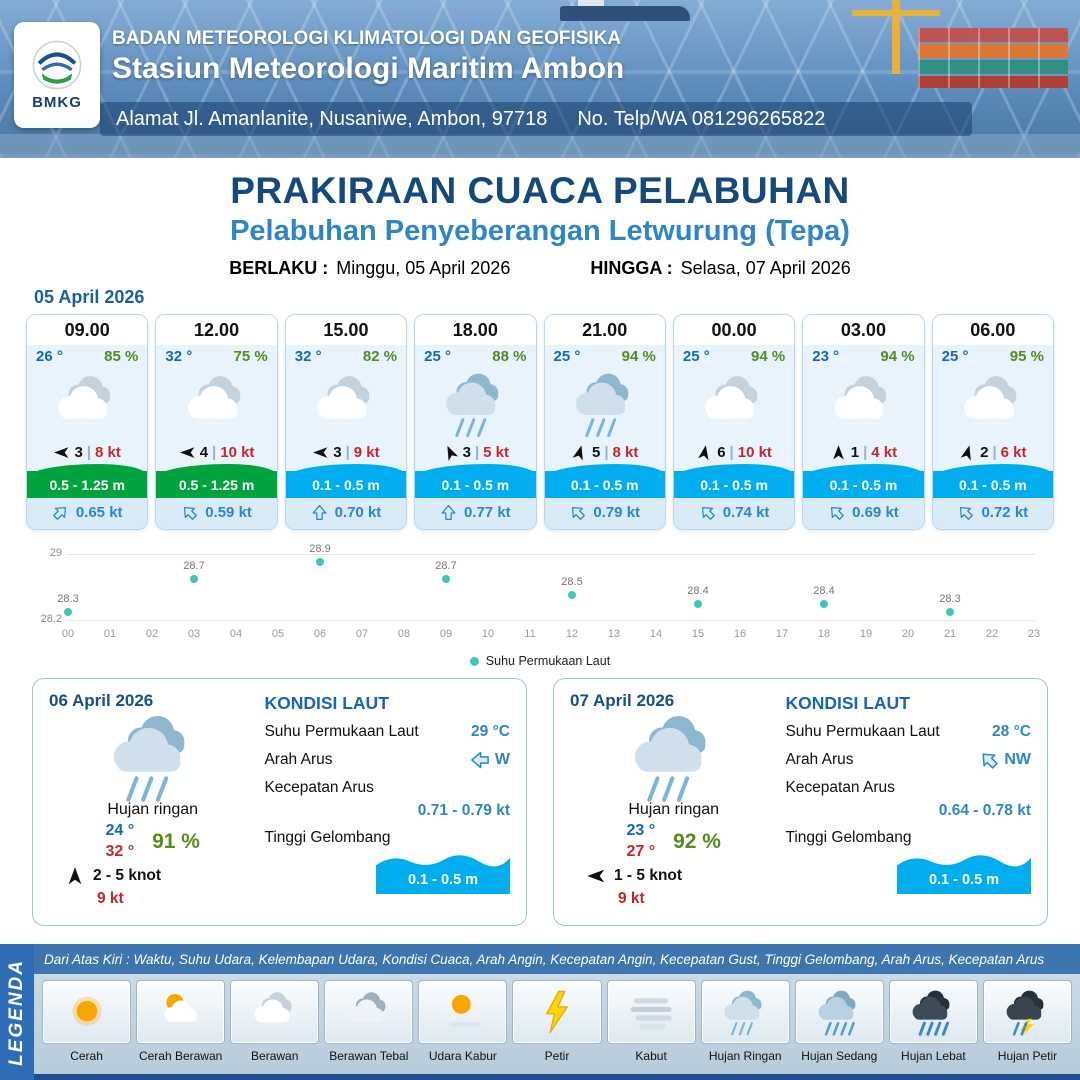 The image size is (1080, 1080). What do you see at coordinates (119, 841) in the screenshot?
I see `daily-temps: 24 ° 32 °` at bounding box center [119, 841].